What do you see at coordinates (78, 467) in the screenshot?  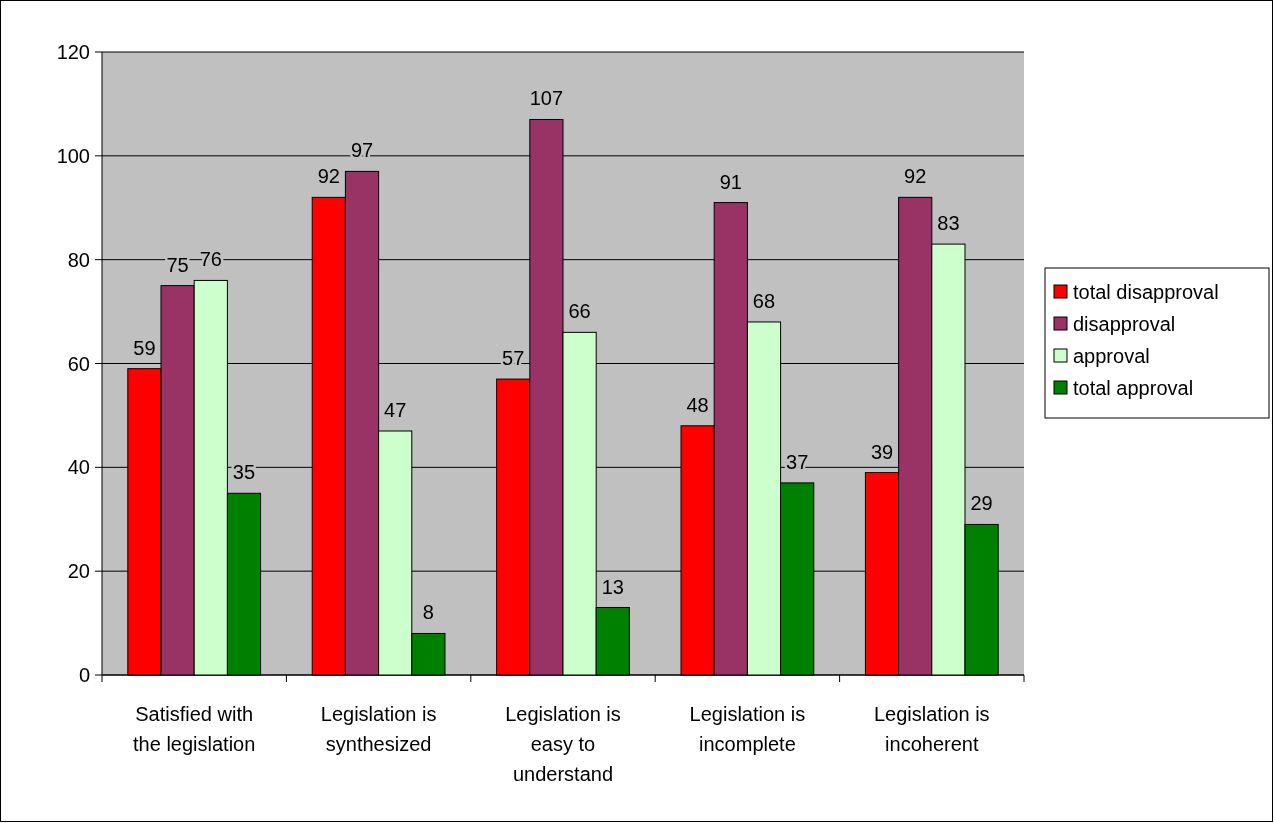 I see `y-tick-label: 40` at bounding box center [78, 467].